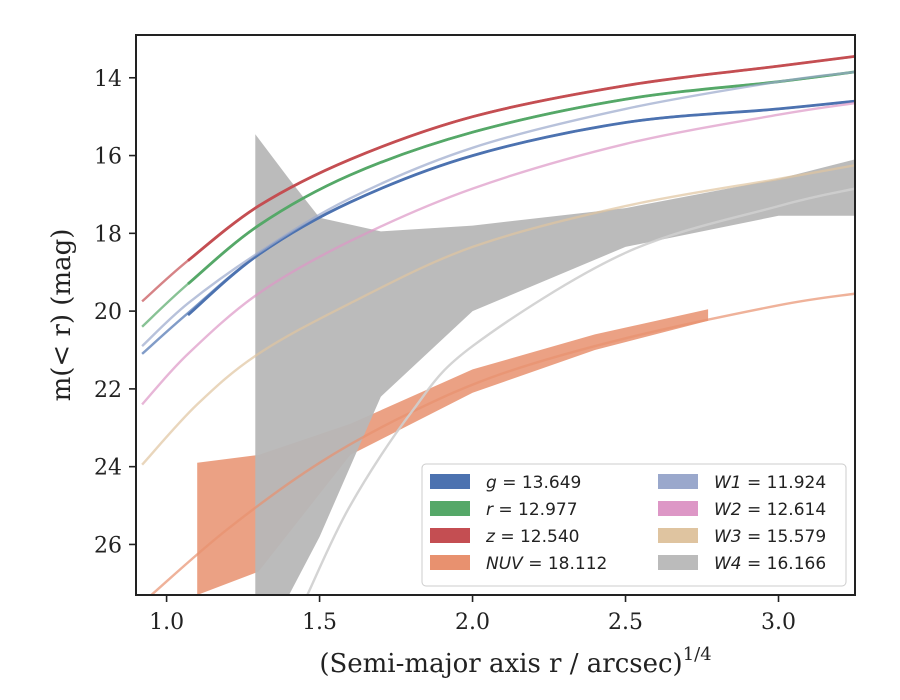  I want to click on legend-series-name: z, so click(490, 537).